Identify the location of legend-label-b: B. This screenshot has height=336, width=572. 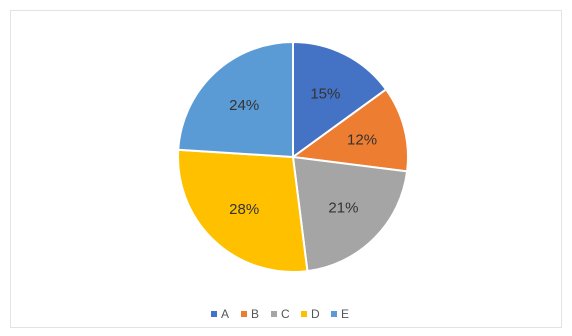
(255, 314).